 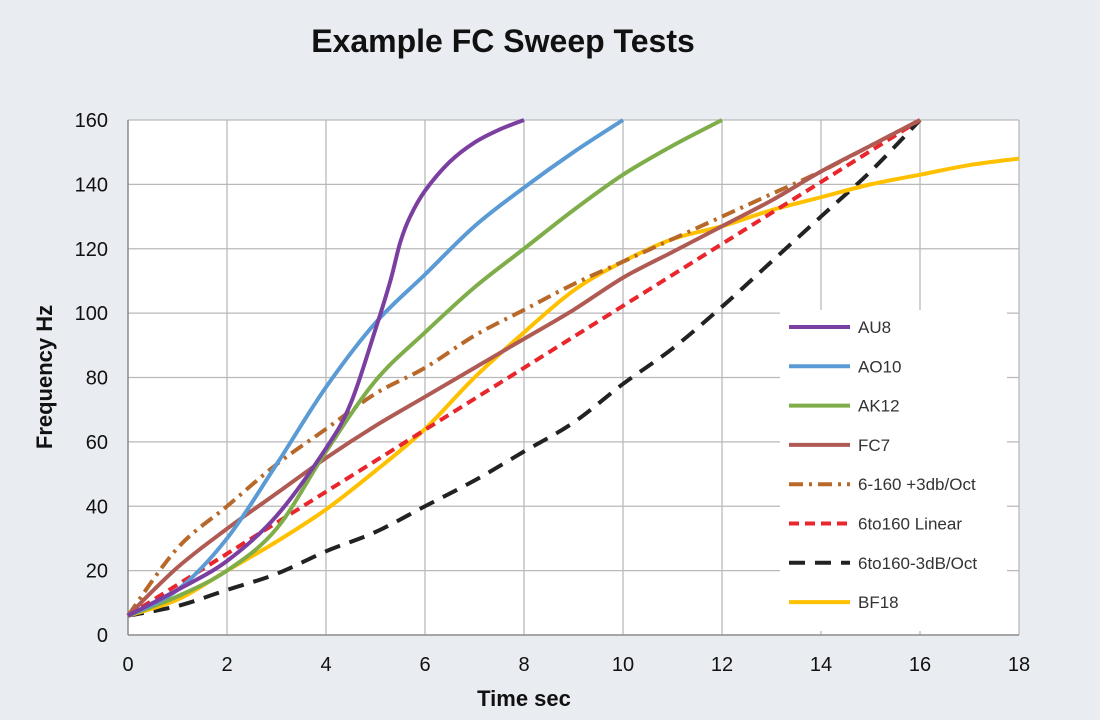 I want to click on x-tick-label: 14, so click(x=821, y=665).